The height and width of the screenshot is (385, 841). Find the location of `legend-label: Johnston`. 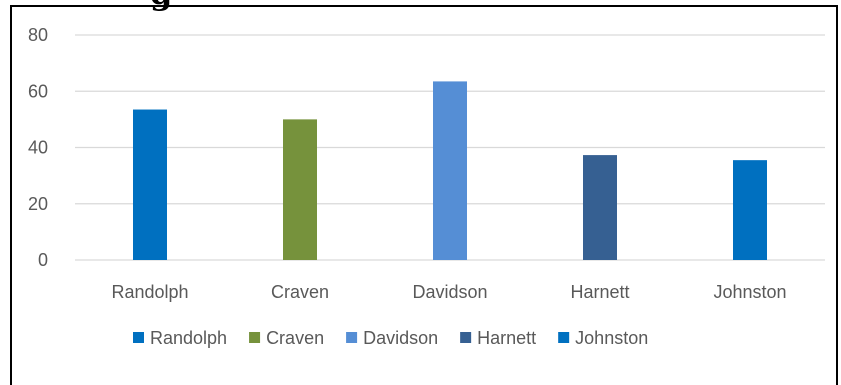

legend-label: Johnston is located at coordinates (611, 338).